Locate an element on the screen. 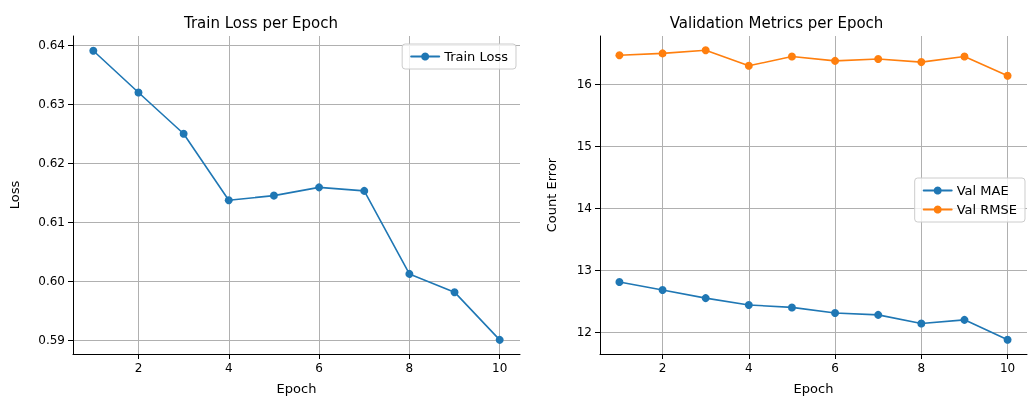 The image size is (1031, 400). y-tick-label: 0.60 is located at coordinates (51, 280).